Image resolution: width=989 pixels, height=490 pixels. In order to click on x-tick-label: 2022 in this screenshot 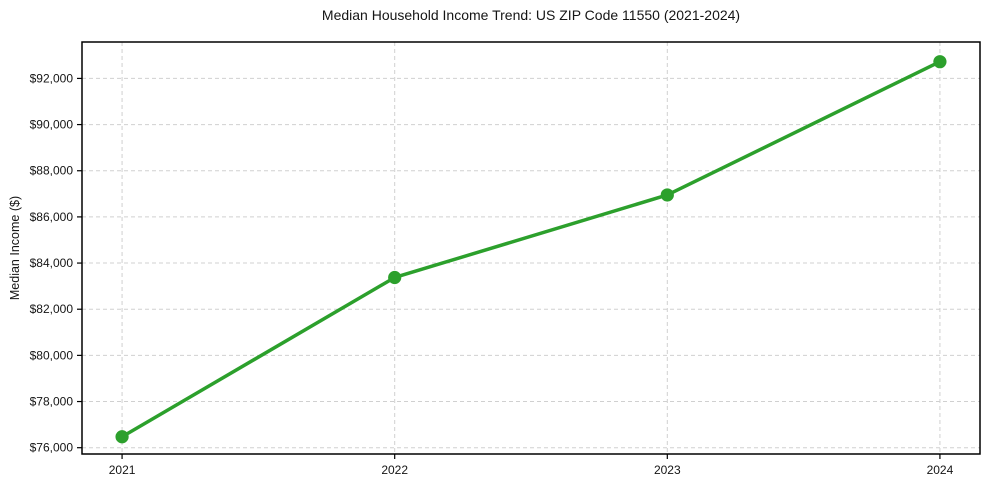, I will do `click(394, 470)`.